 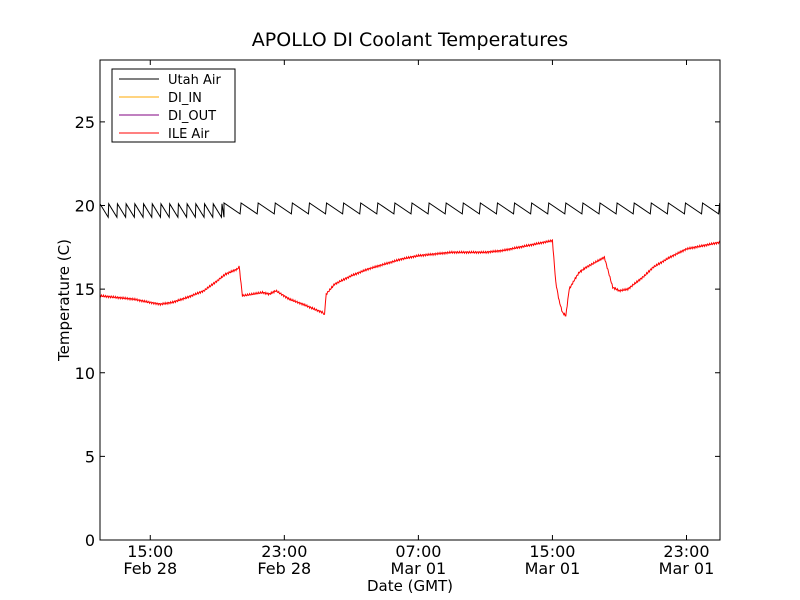 What do you see at coordinates (90, 540) in the screenshot?
I see `y-tick-label: 0` at bounding box center [90, 540].